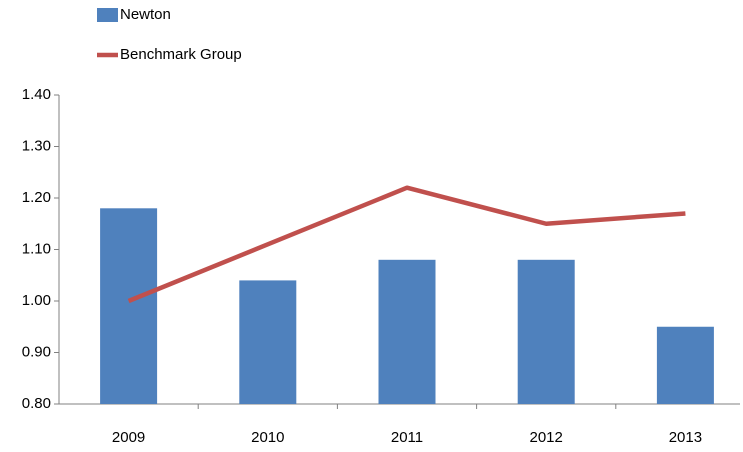 The height and width of the screenshot is (452, 743). I want to click on y-tick-label: 1.40, so click(36, 94).